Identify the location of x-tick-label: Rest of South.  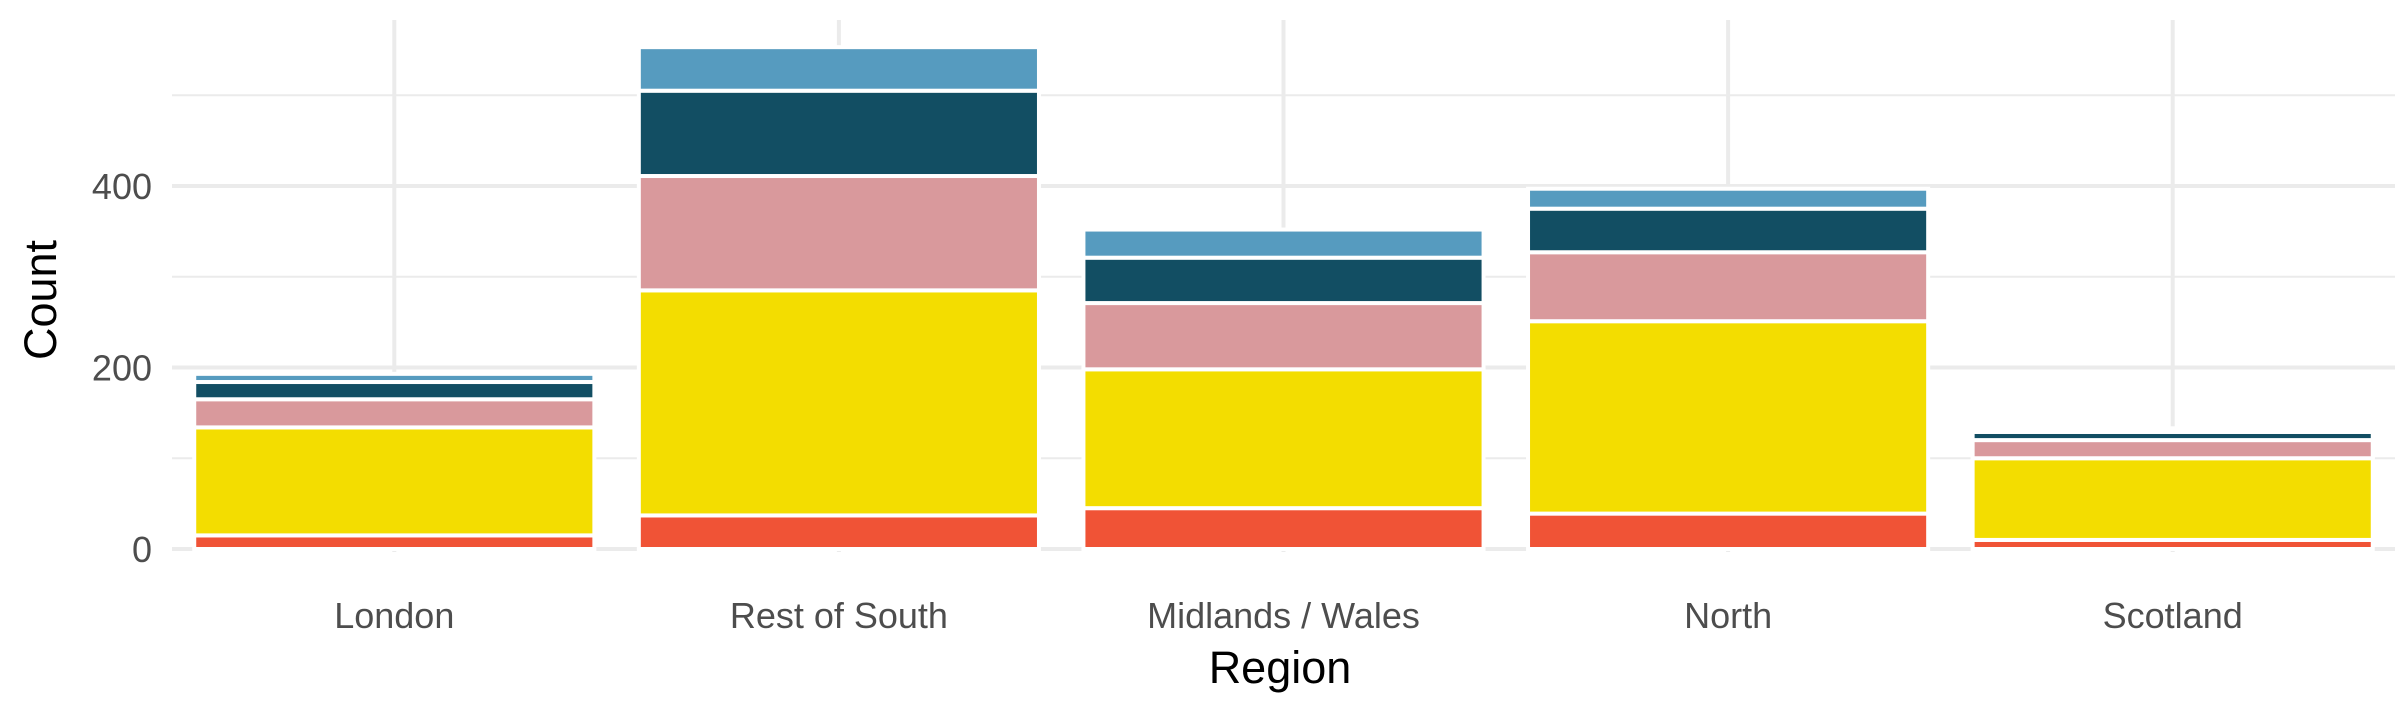
(839, 615).